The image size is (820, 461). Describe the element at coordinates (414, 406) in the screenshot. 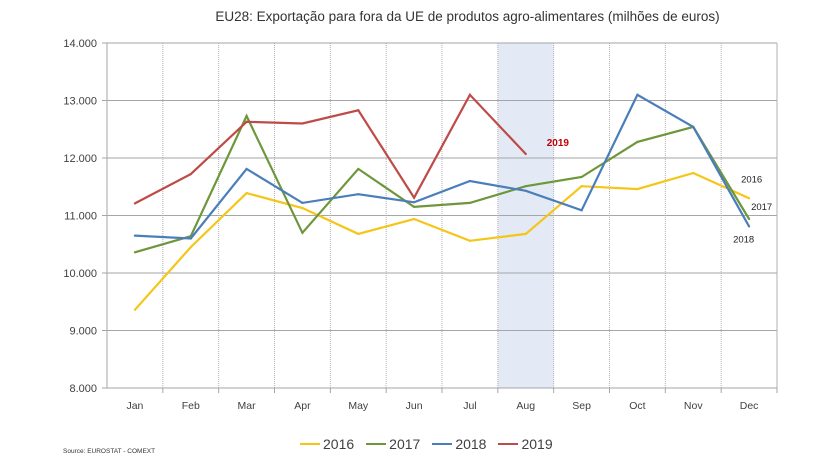

I see `xtick-label-jun: Jun` at that location.